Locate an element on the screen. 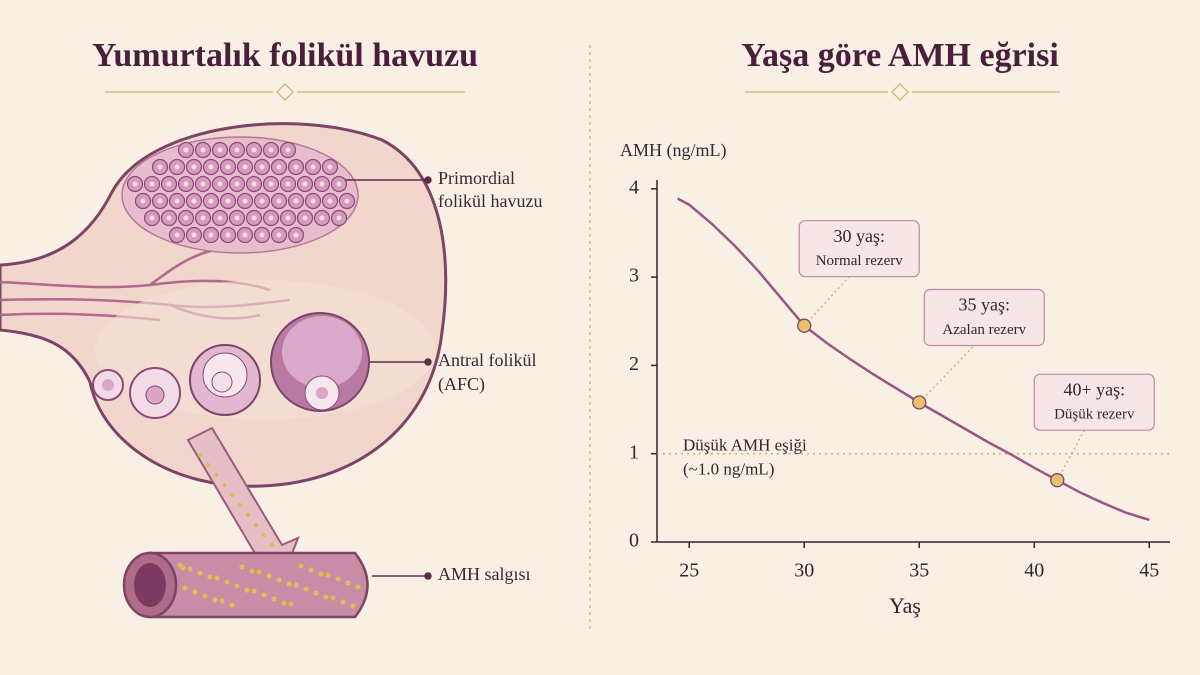 The width and height of the screenshot is (1200, 675). x-axis-title: Yaş is located at coordinates (905, 605).